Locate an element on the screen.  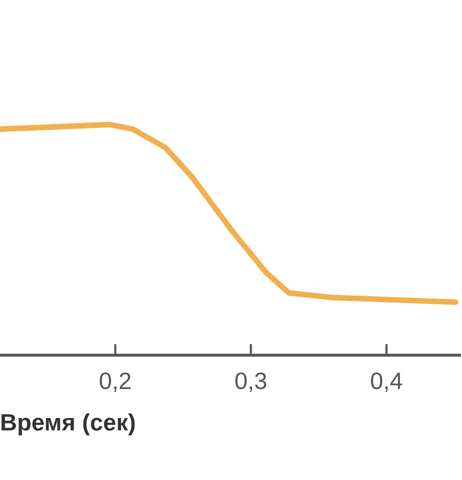
x-tick-label: 0,4 is located at coordinates (386, 382).